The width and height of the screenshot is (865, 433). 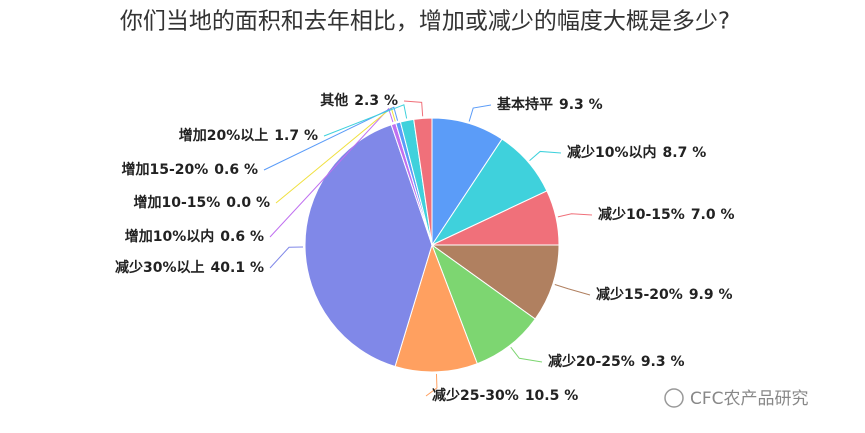 What do you see at coordinates (551, 396) in the screenshot?
I see `slice-value: 10.5 %` at bounding box center [551, 396].